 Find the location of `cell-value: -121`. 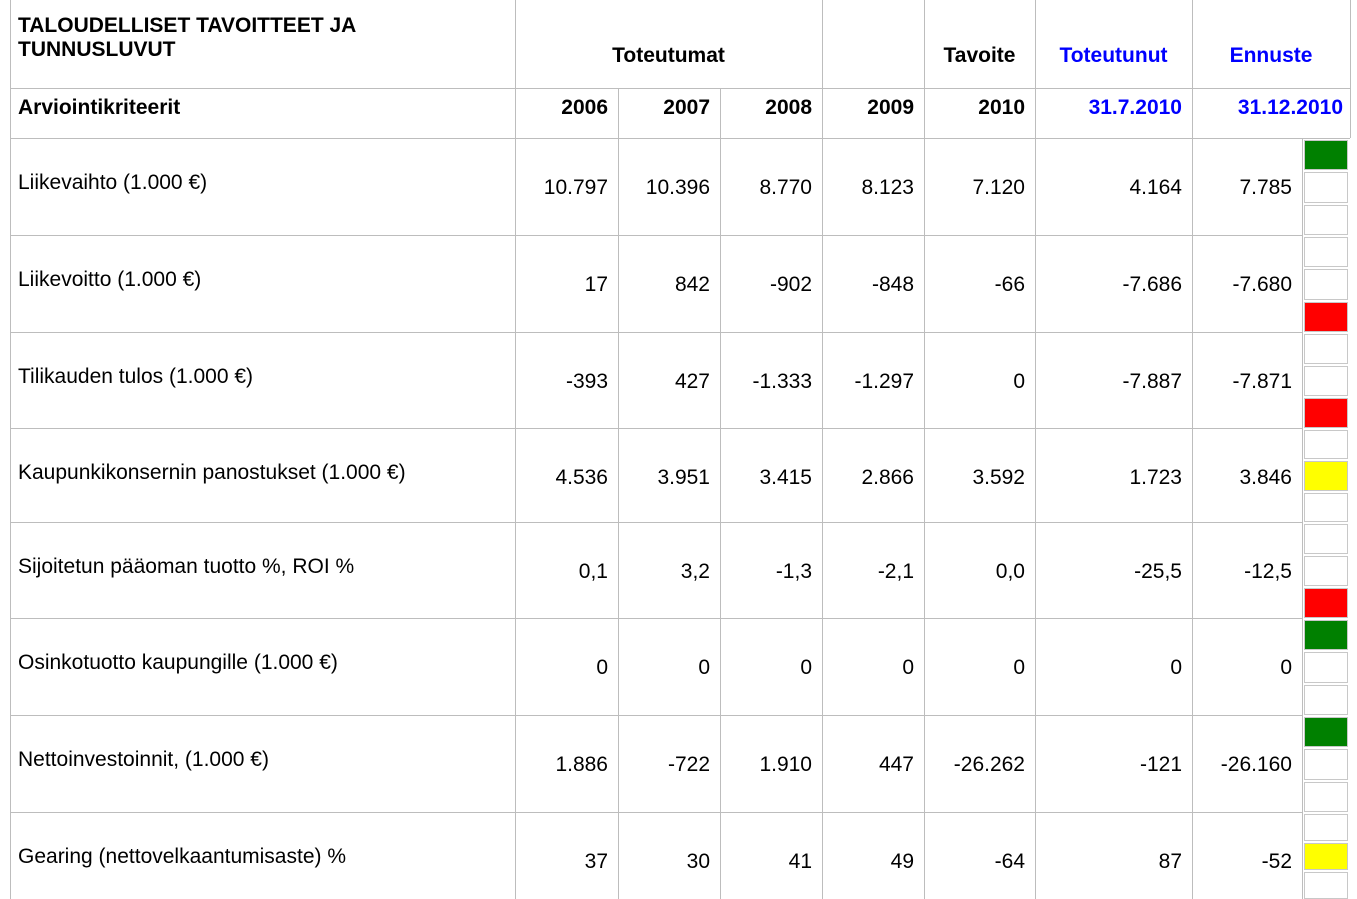

cell-value: -121 is located at coordinates (1160, 764).